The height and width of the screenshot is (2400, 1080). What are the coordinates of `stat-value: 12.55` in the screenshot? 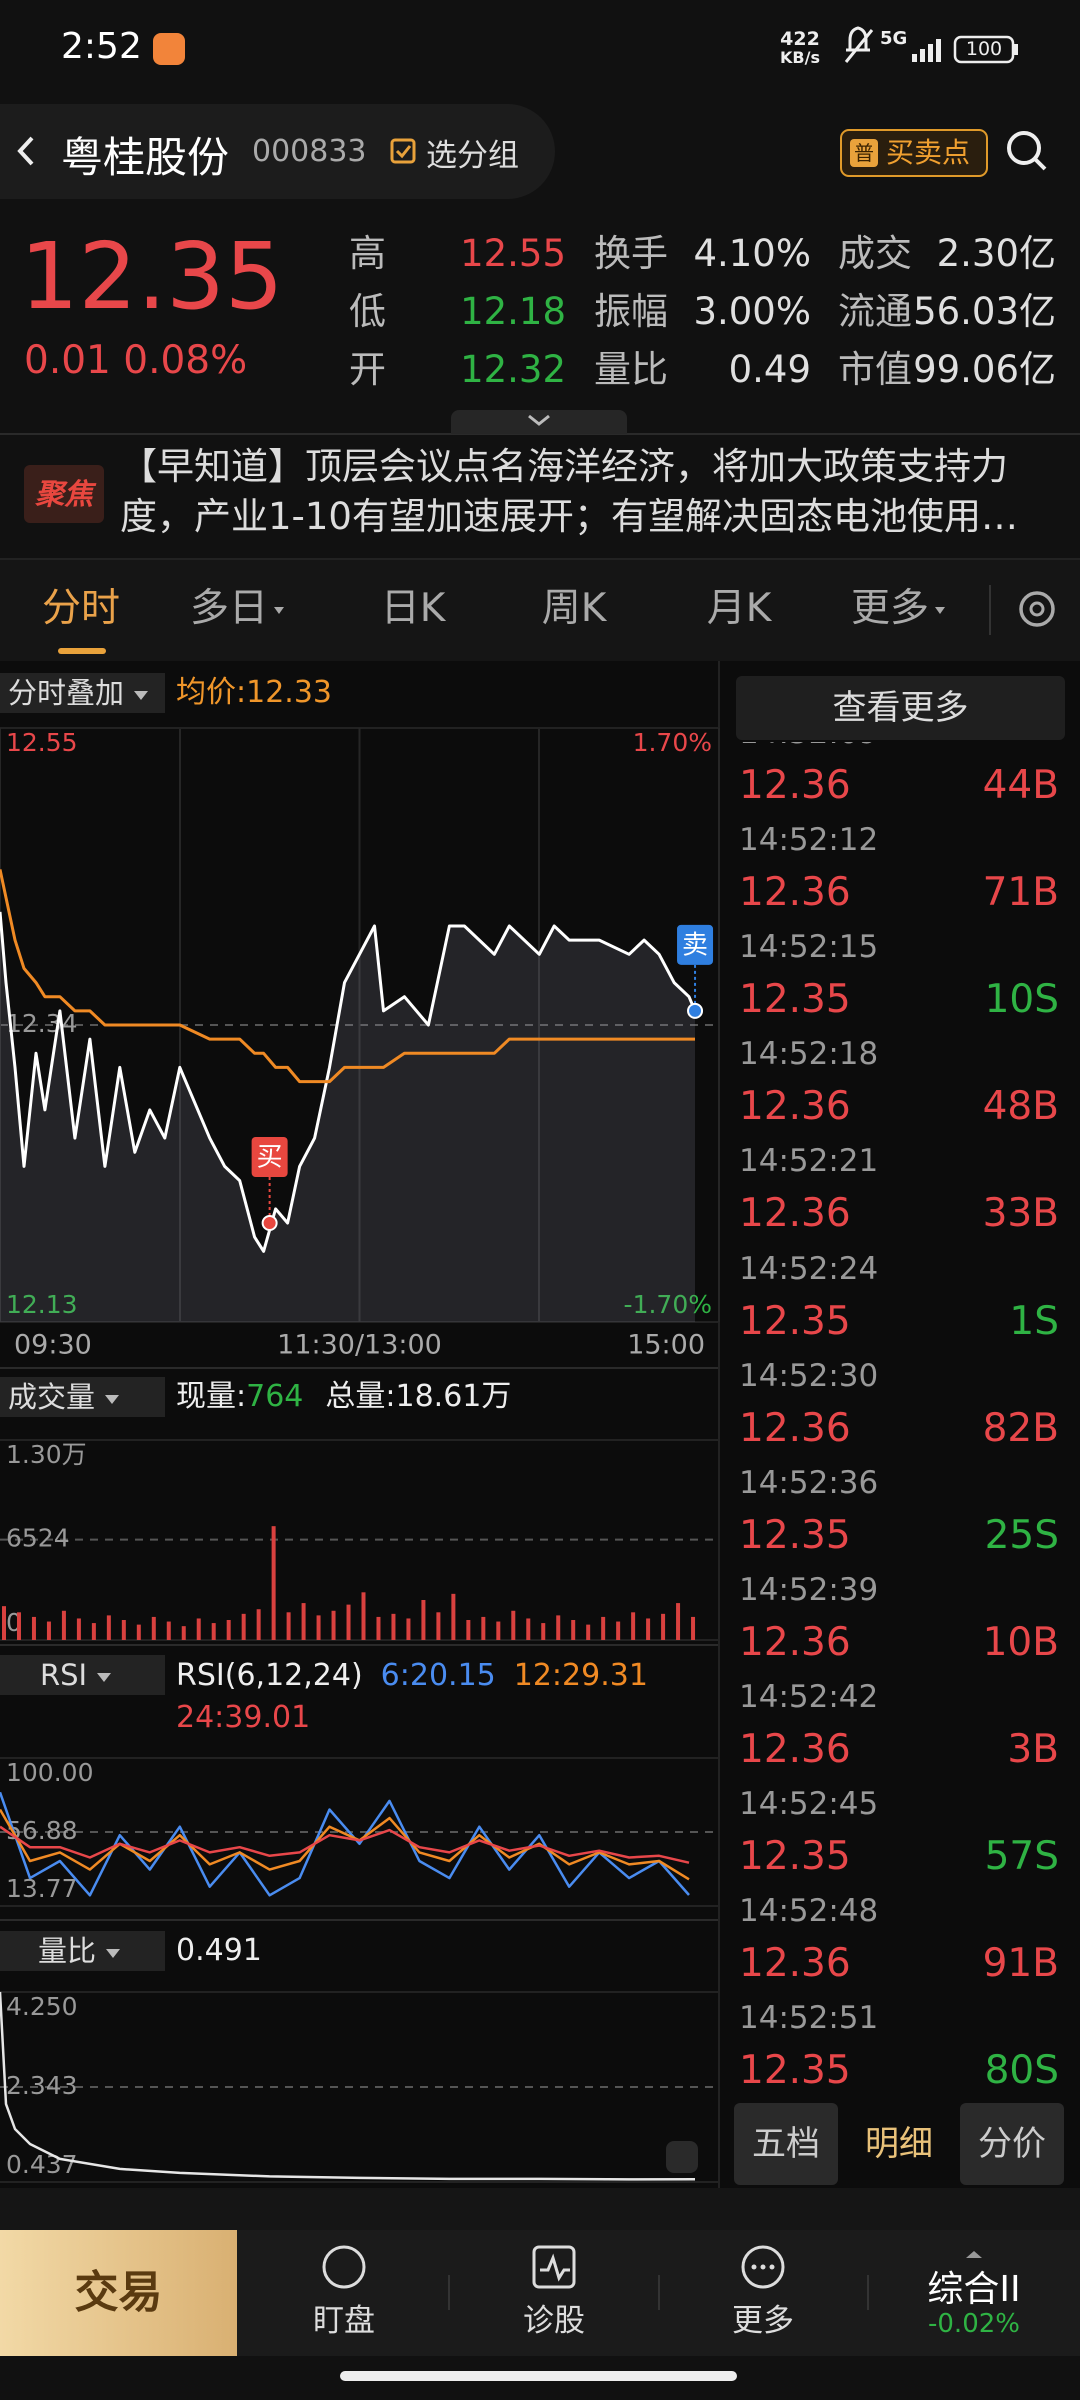 It's located at (513, 253).